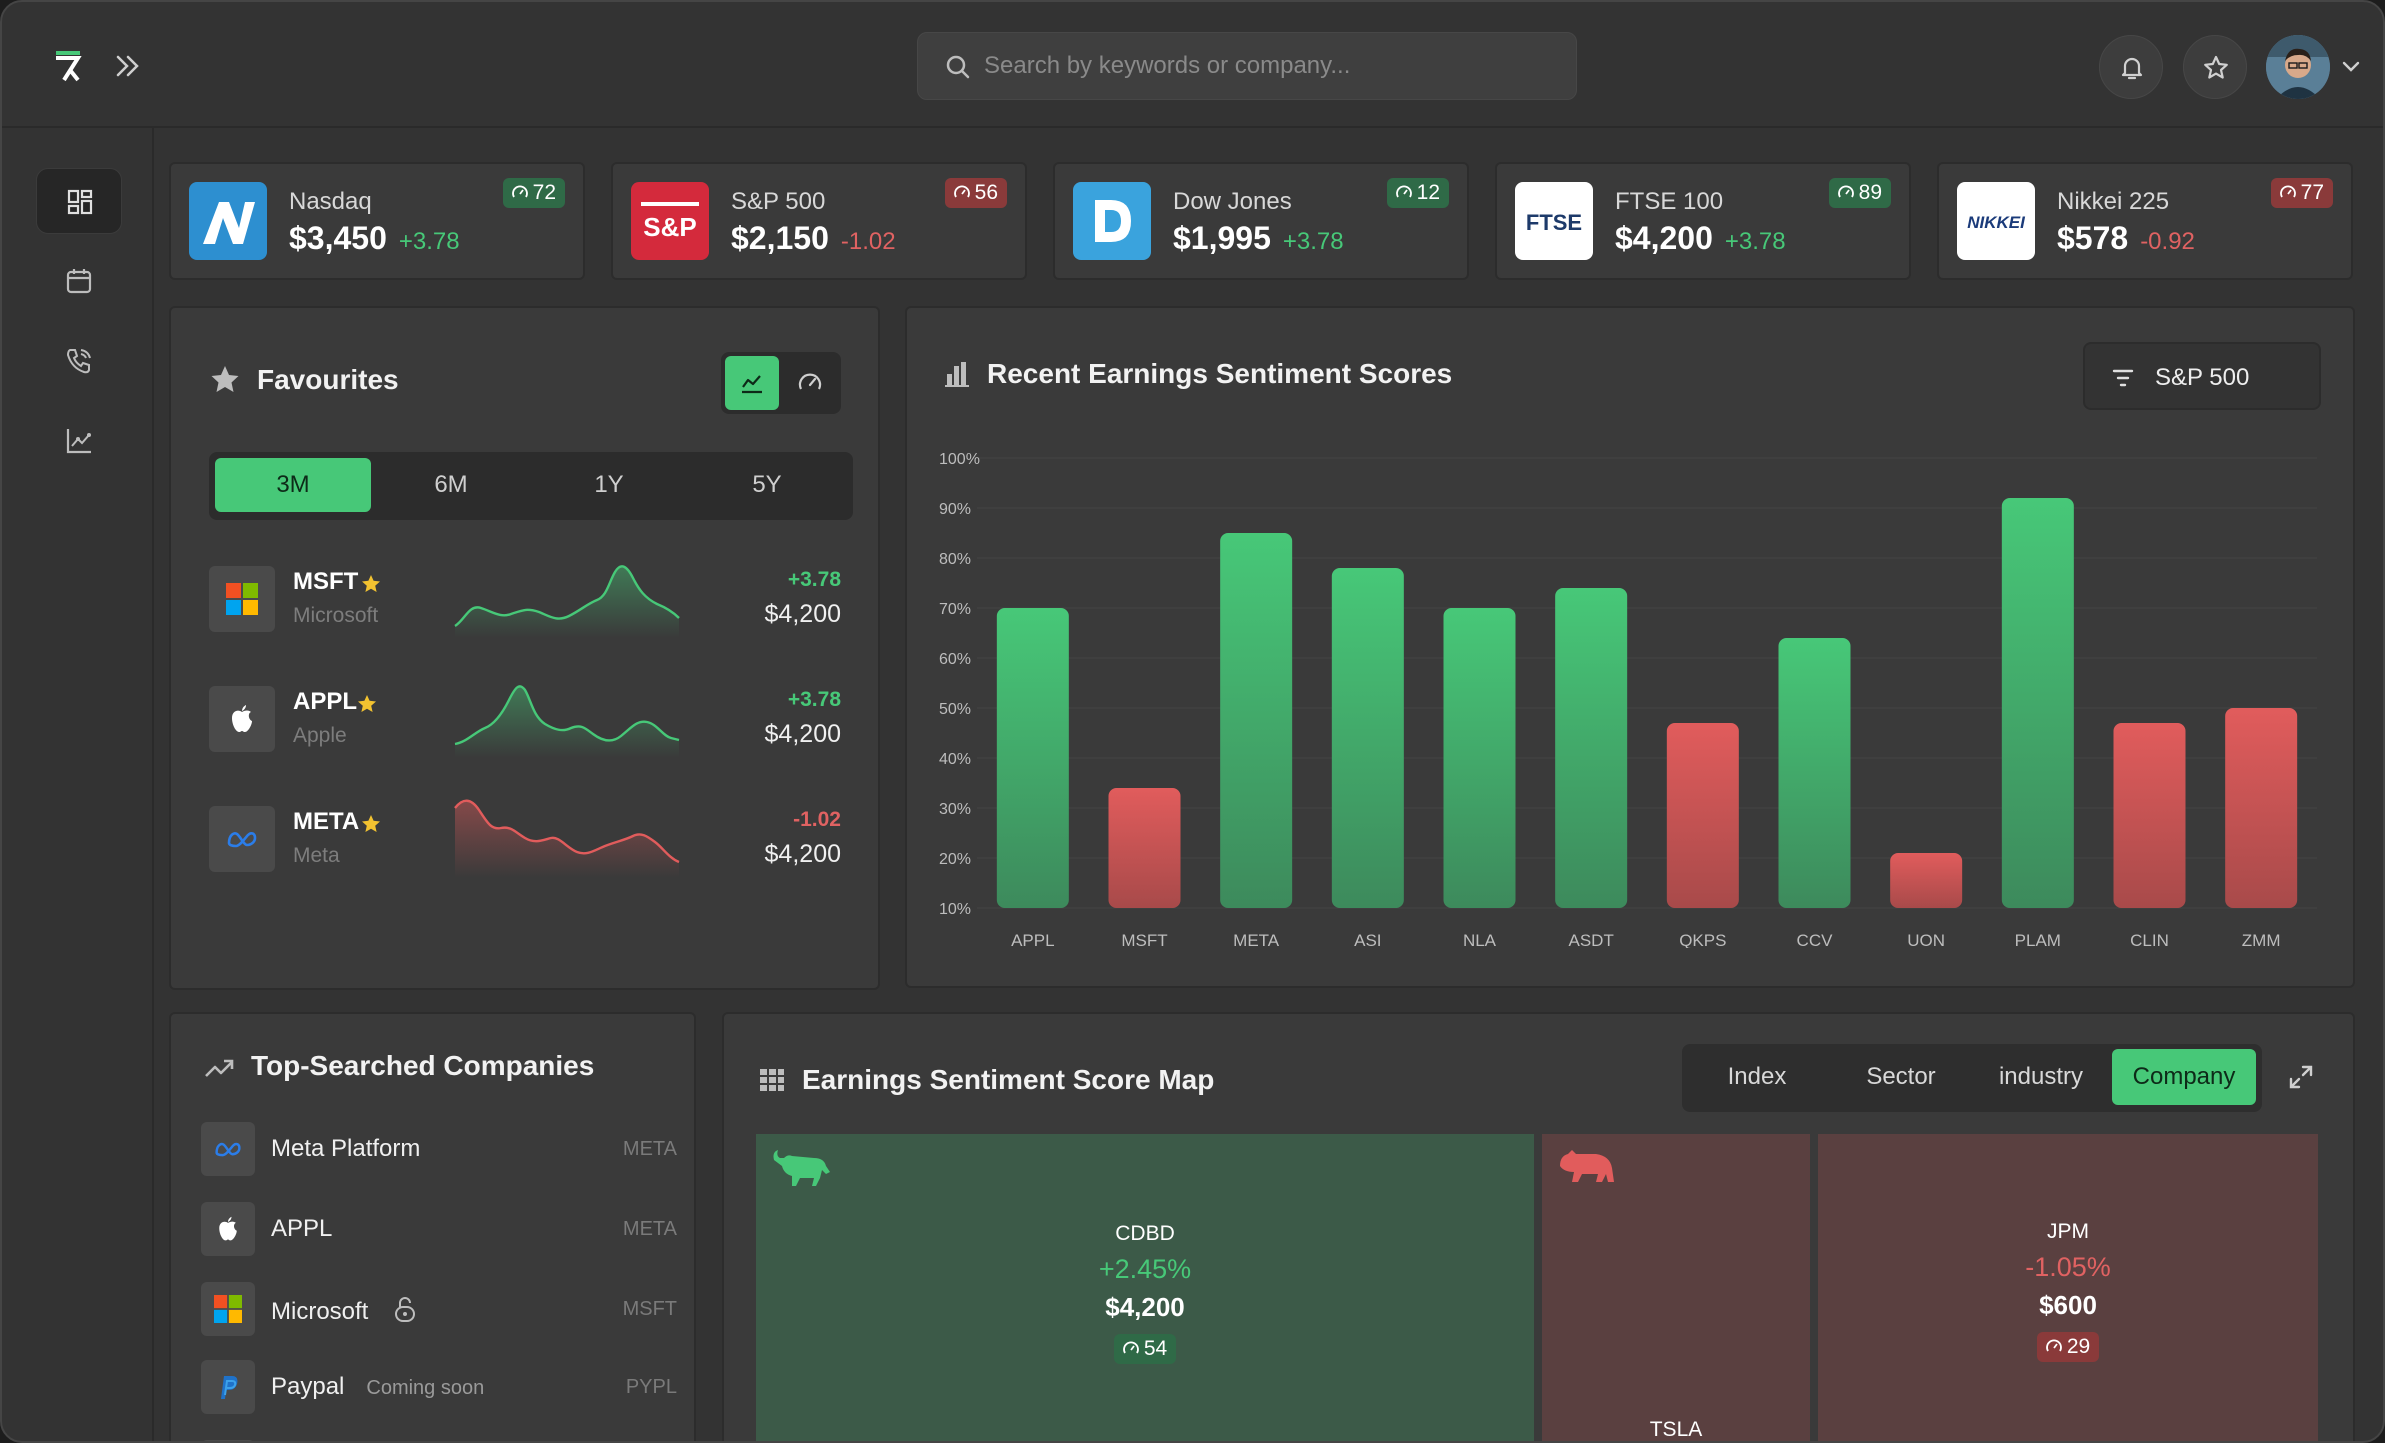 Image resolution: width=2385 pixels, height=1443 pixels. I want to click on company-ticker: PYPL, so click(651, 1387).